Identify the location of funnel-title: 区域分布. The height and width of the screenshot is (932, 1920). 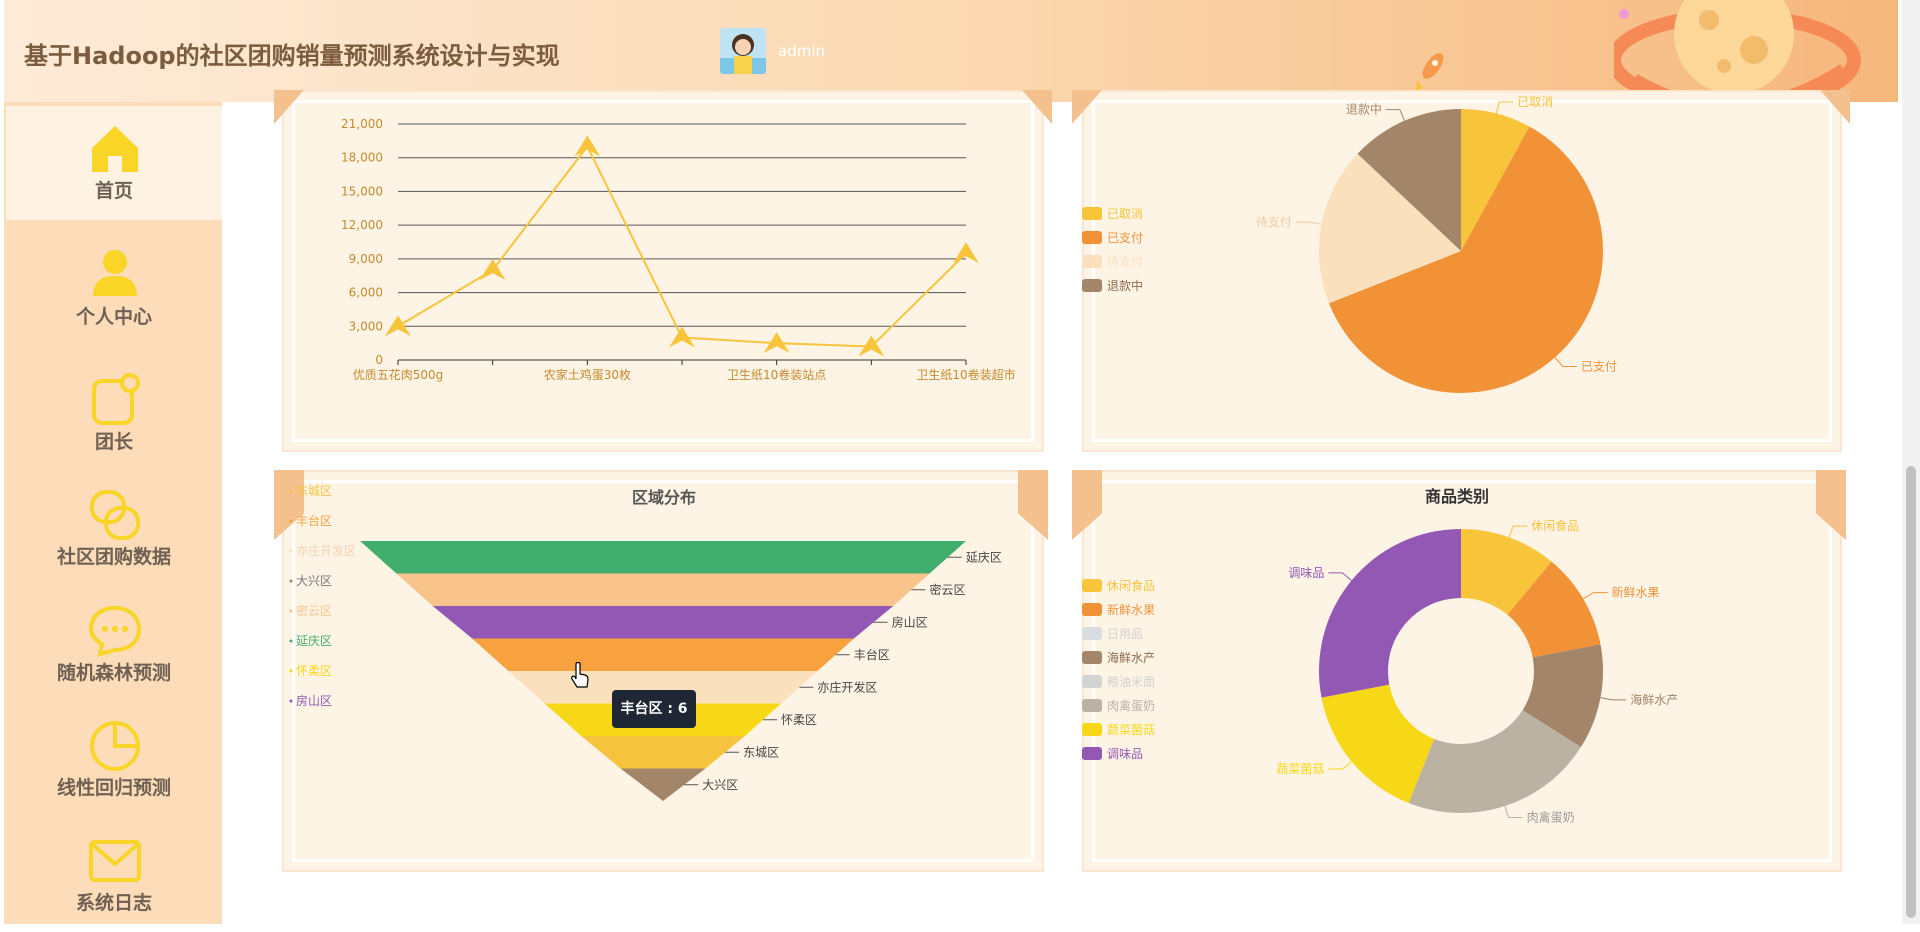
(664, 497).